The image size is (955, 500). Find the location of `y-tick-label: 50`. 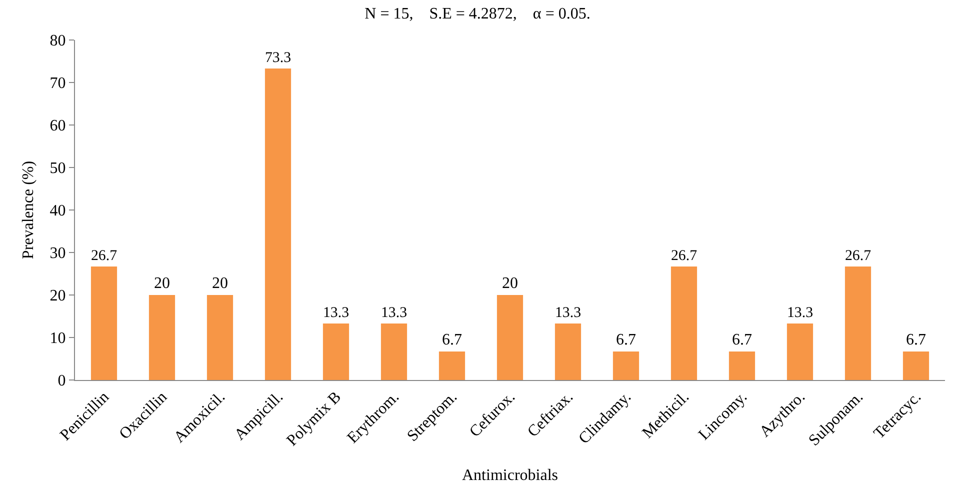

y-tick-label: 50 is located at coordinates (58, 169).